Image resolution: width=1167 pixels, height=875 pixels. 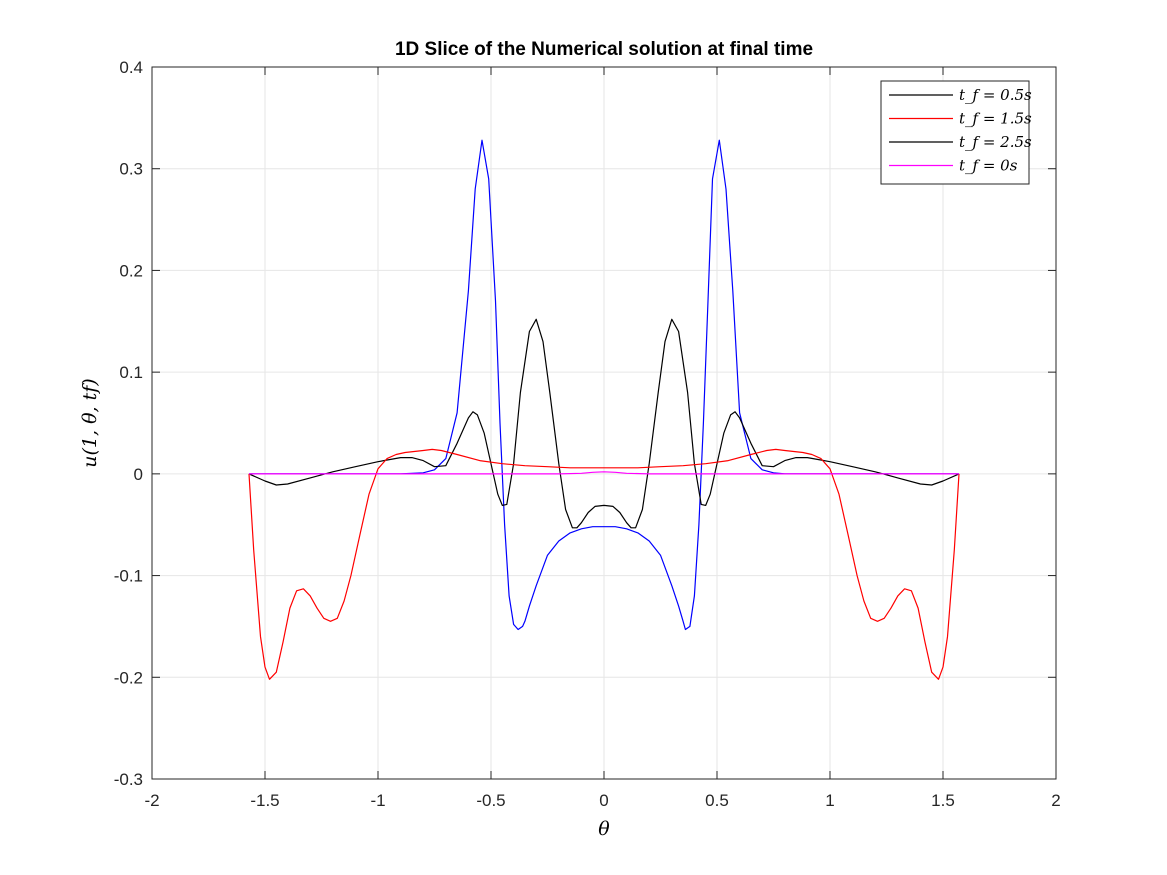 What do you see at coordinates (1055, 800) in the screenshot?
I see `x-tick-label: 2` at bounding box center [1055, 800].